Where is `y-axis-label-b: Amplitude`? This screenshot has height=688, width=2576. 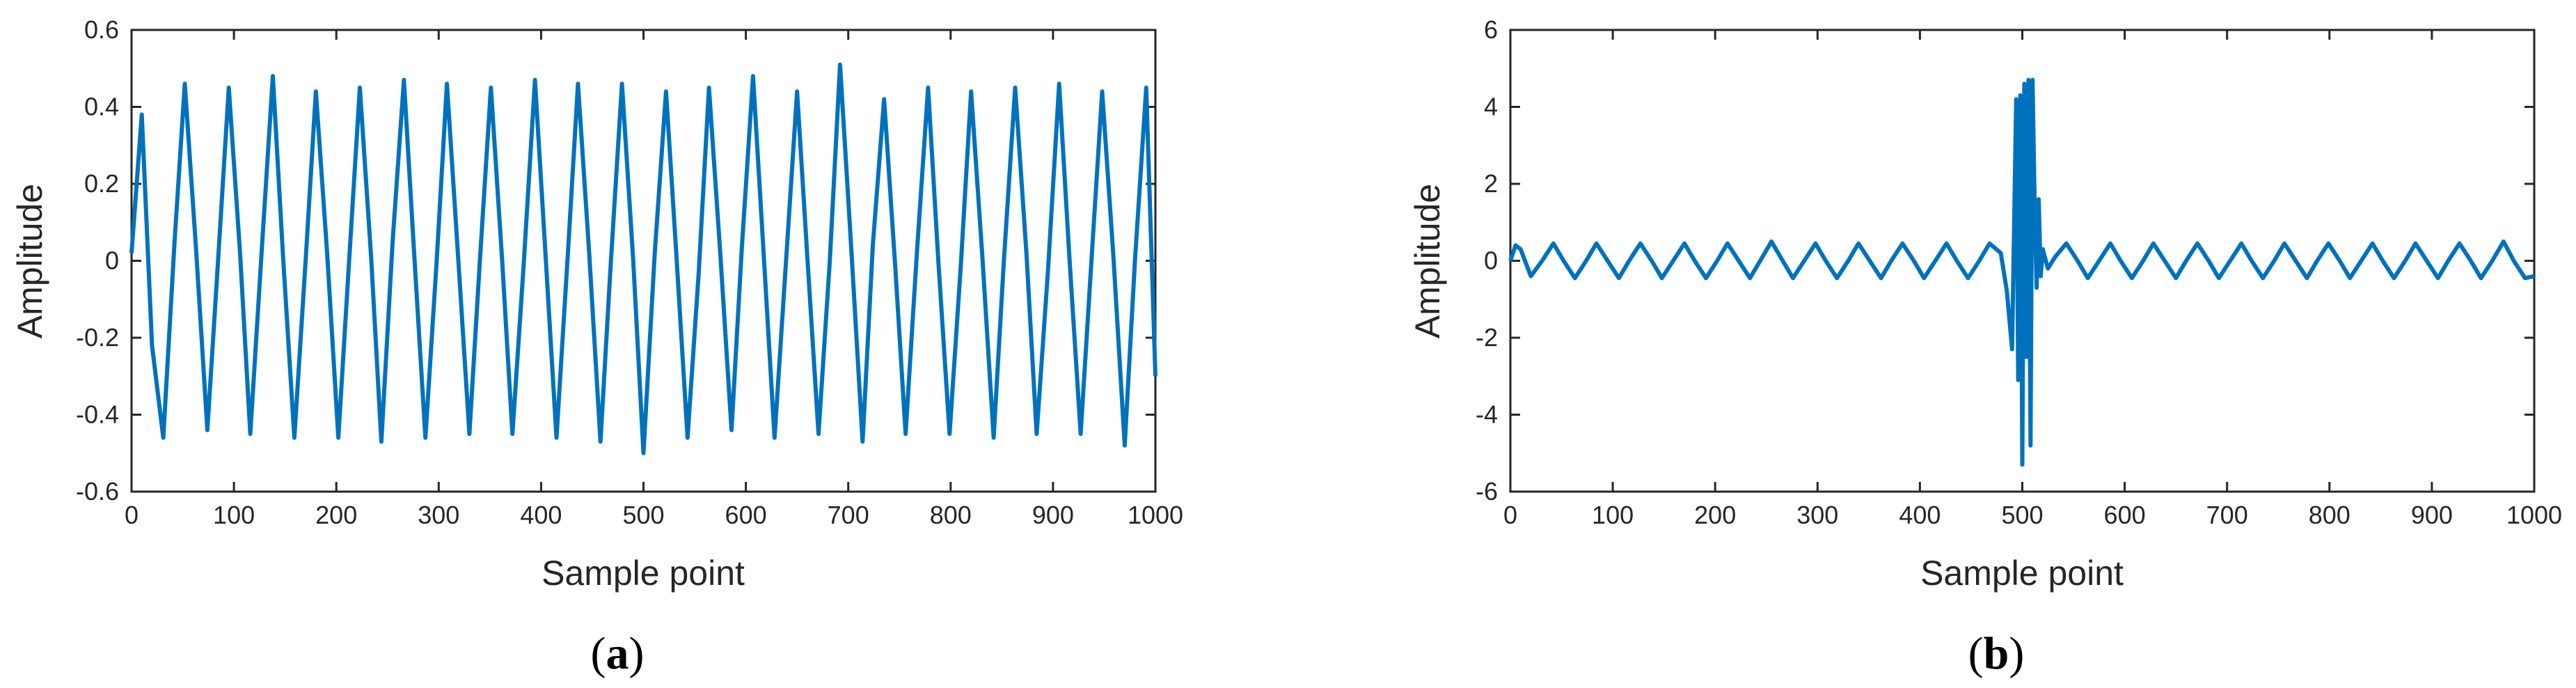 y-axis-label-b: Amplitude is located at coordinates (1427, 261).